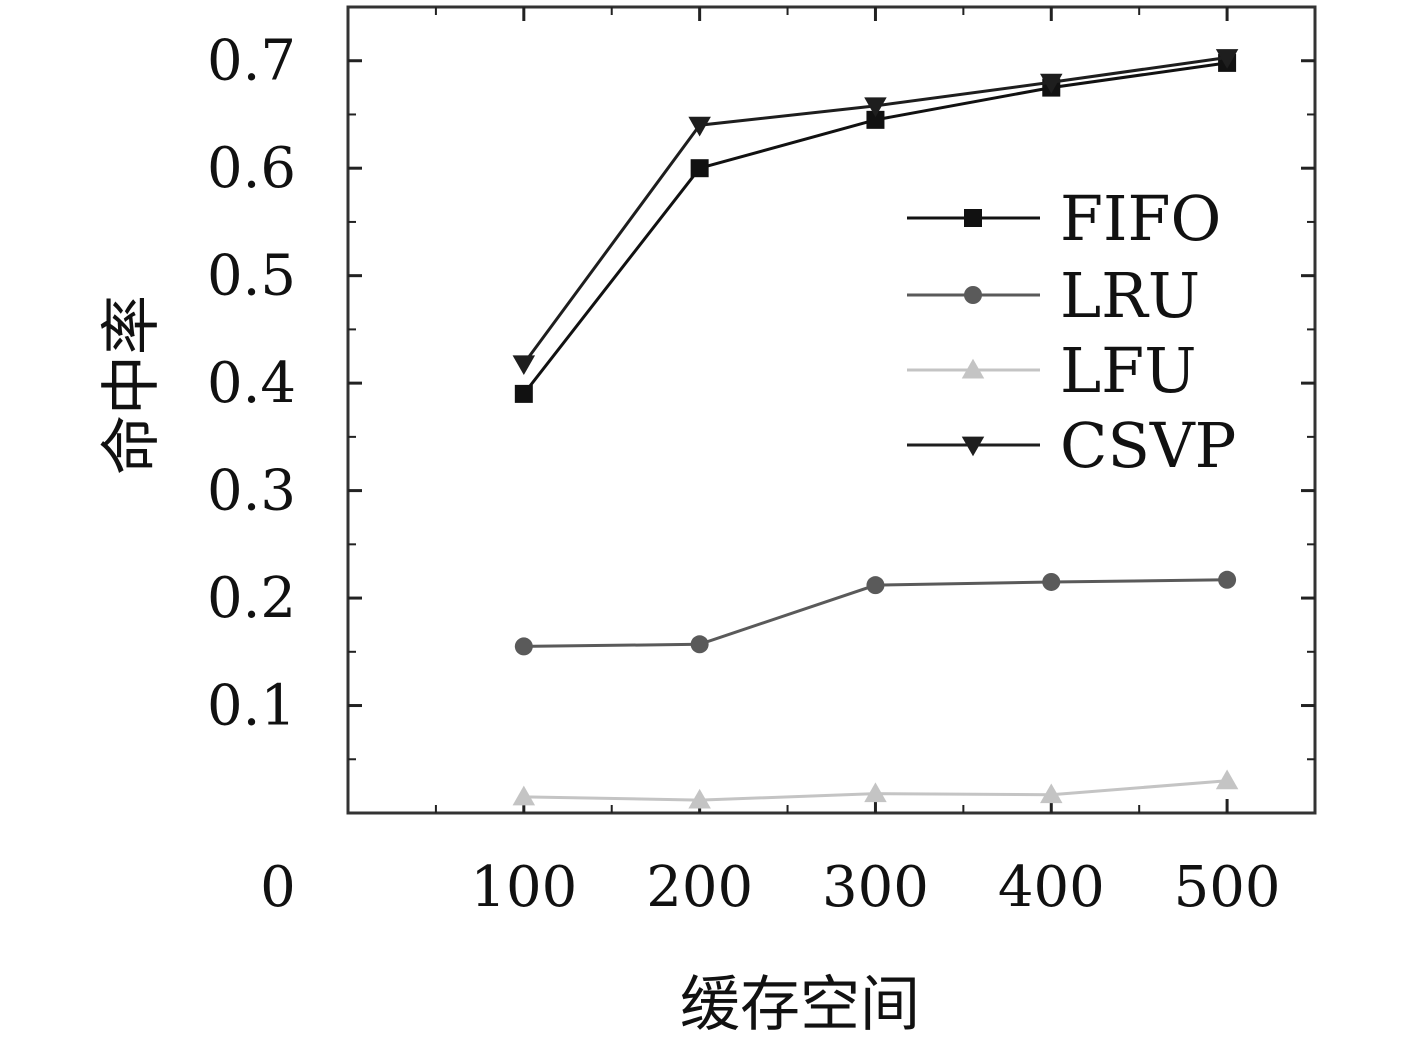 The width and height of the screenshot is (1417, 1039). I want to click on legend-item-csvp: CSVP, so click(1071, 445).